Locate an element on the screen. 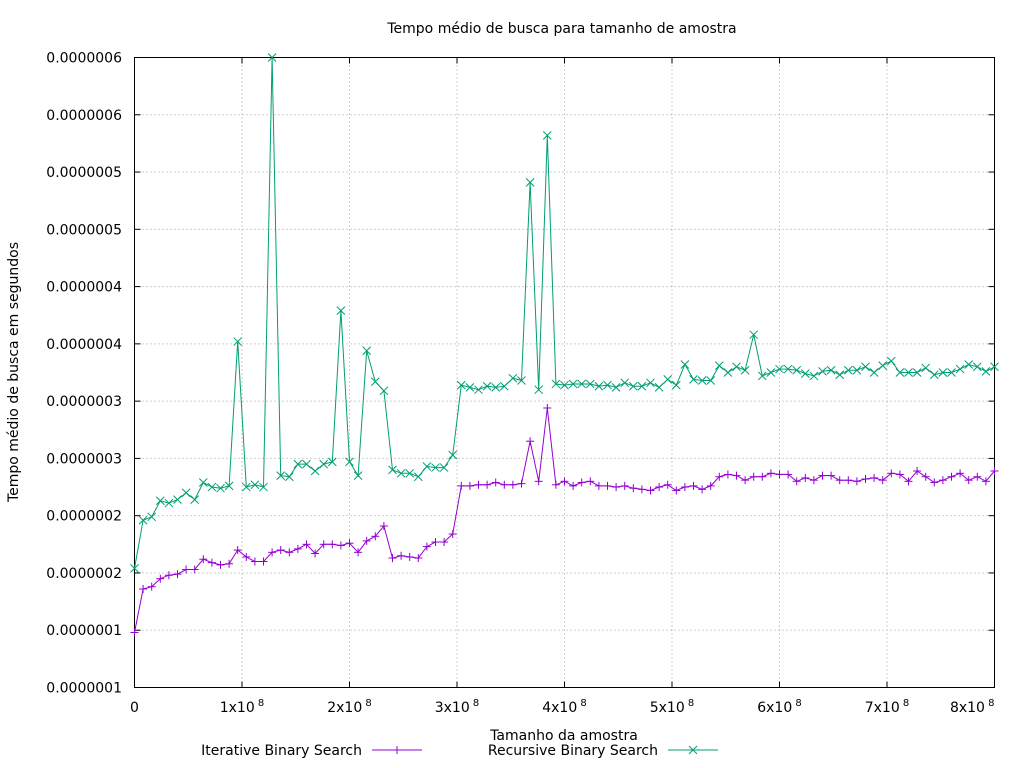 The image size is (1024, 768). legend-label-iterative: Iterative Binary Search is located at coordinates (281, 751).